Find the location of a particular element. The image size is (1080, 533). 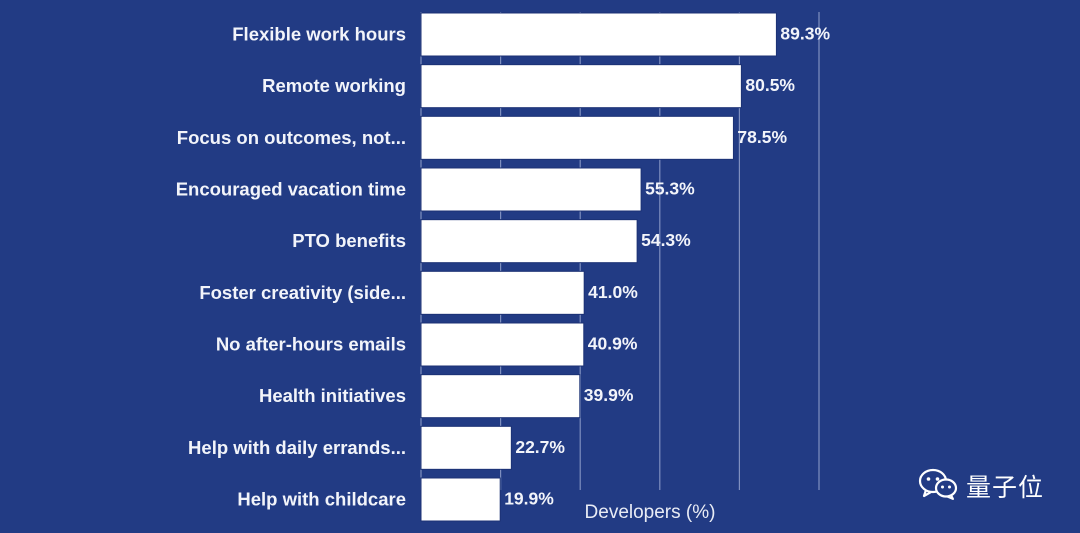

value-label: 55.3% is located at coordinates (670, 189).